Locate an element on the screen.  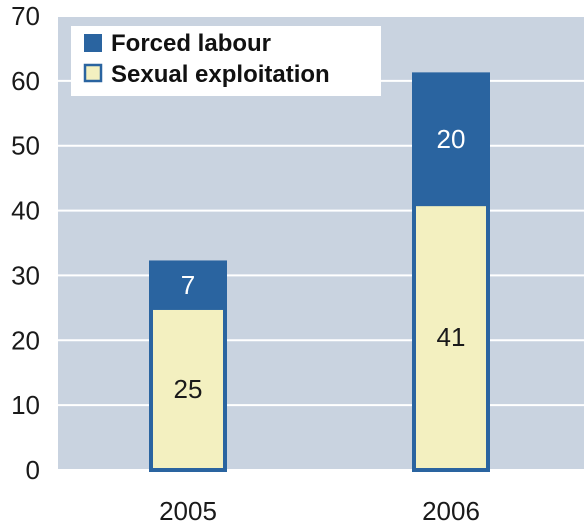
legend-box is located at coordinates (226, 61).